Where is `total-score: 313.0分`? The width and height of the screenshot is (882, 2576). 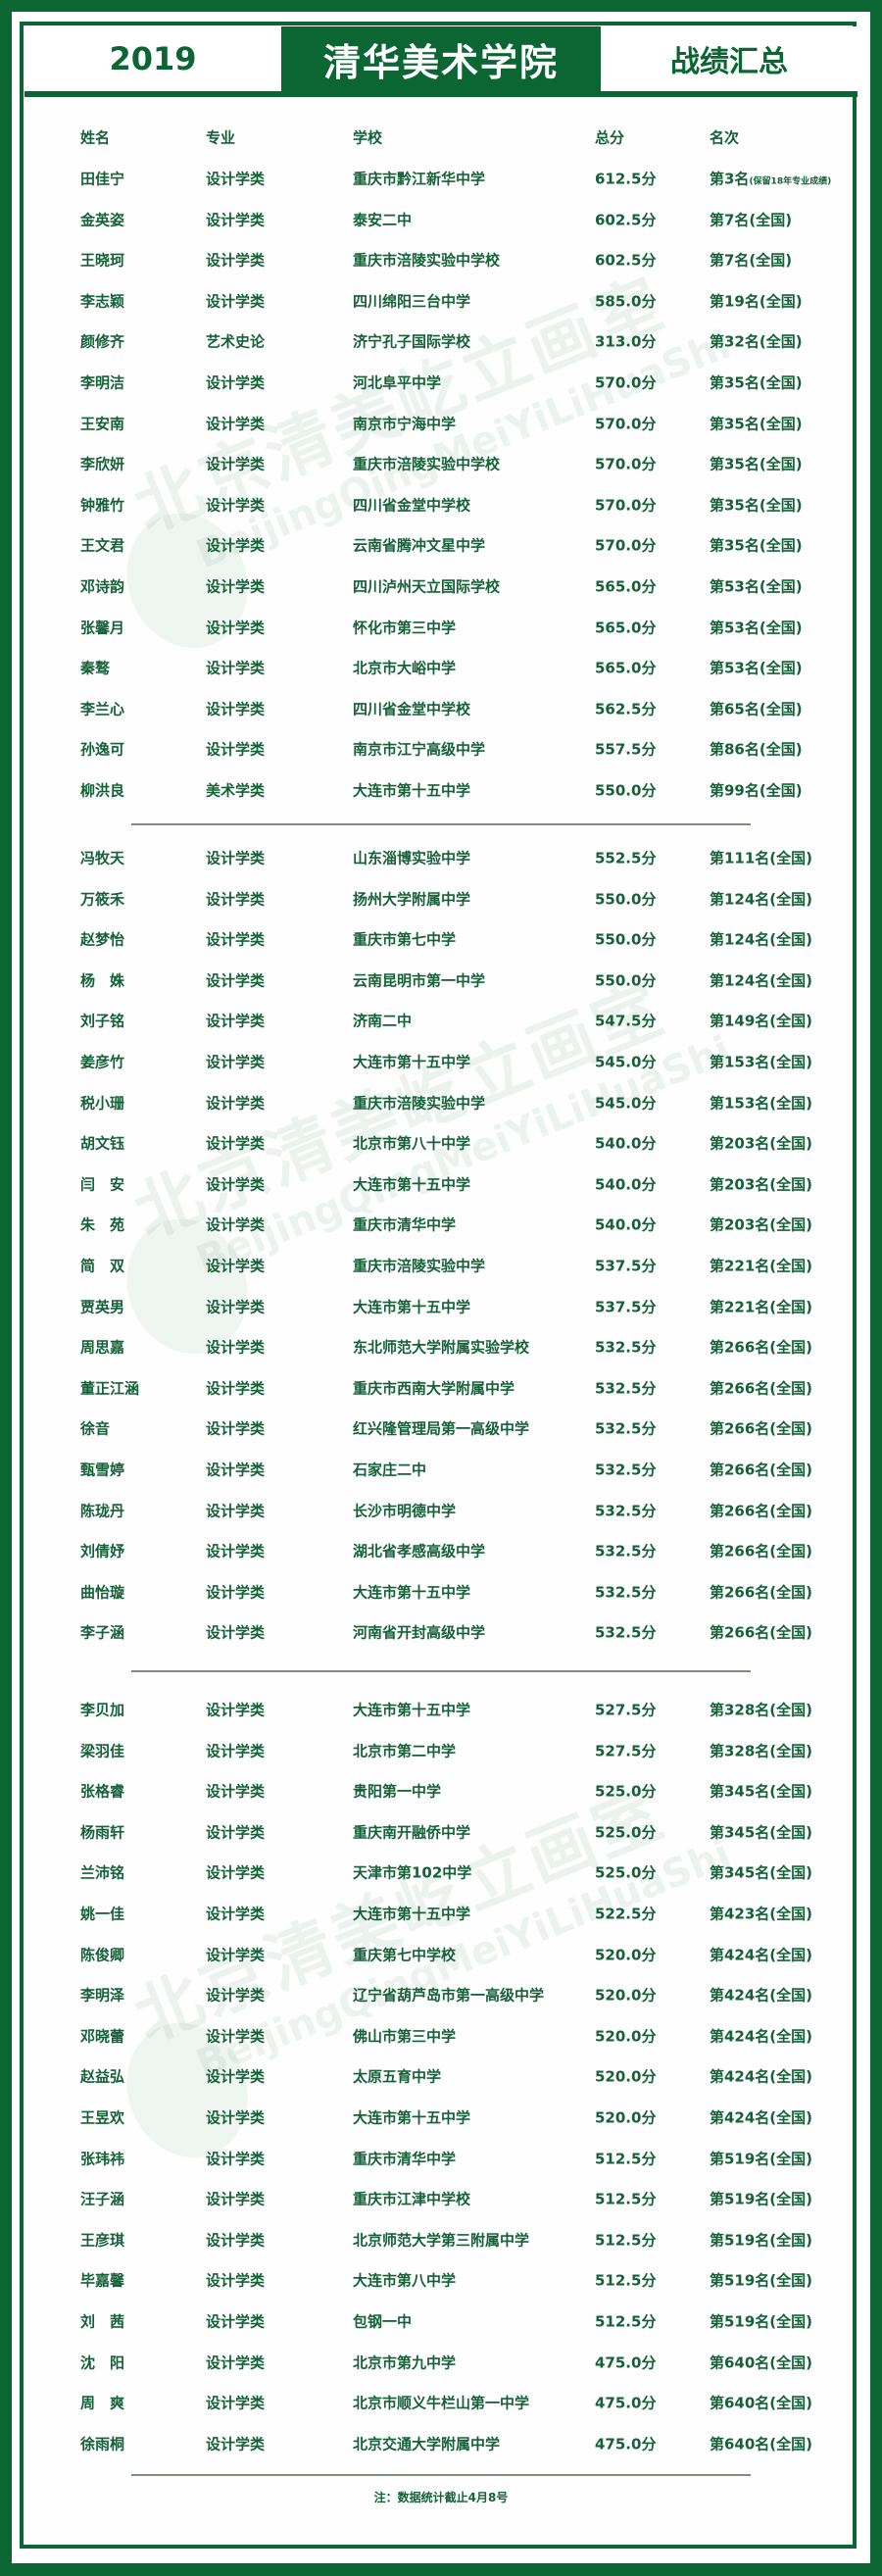 total-score: 313.0分 is located at coordinates (626, 341).